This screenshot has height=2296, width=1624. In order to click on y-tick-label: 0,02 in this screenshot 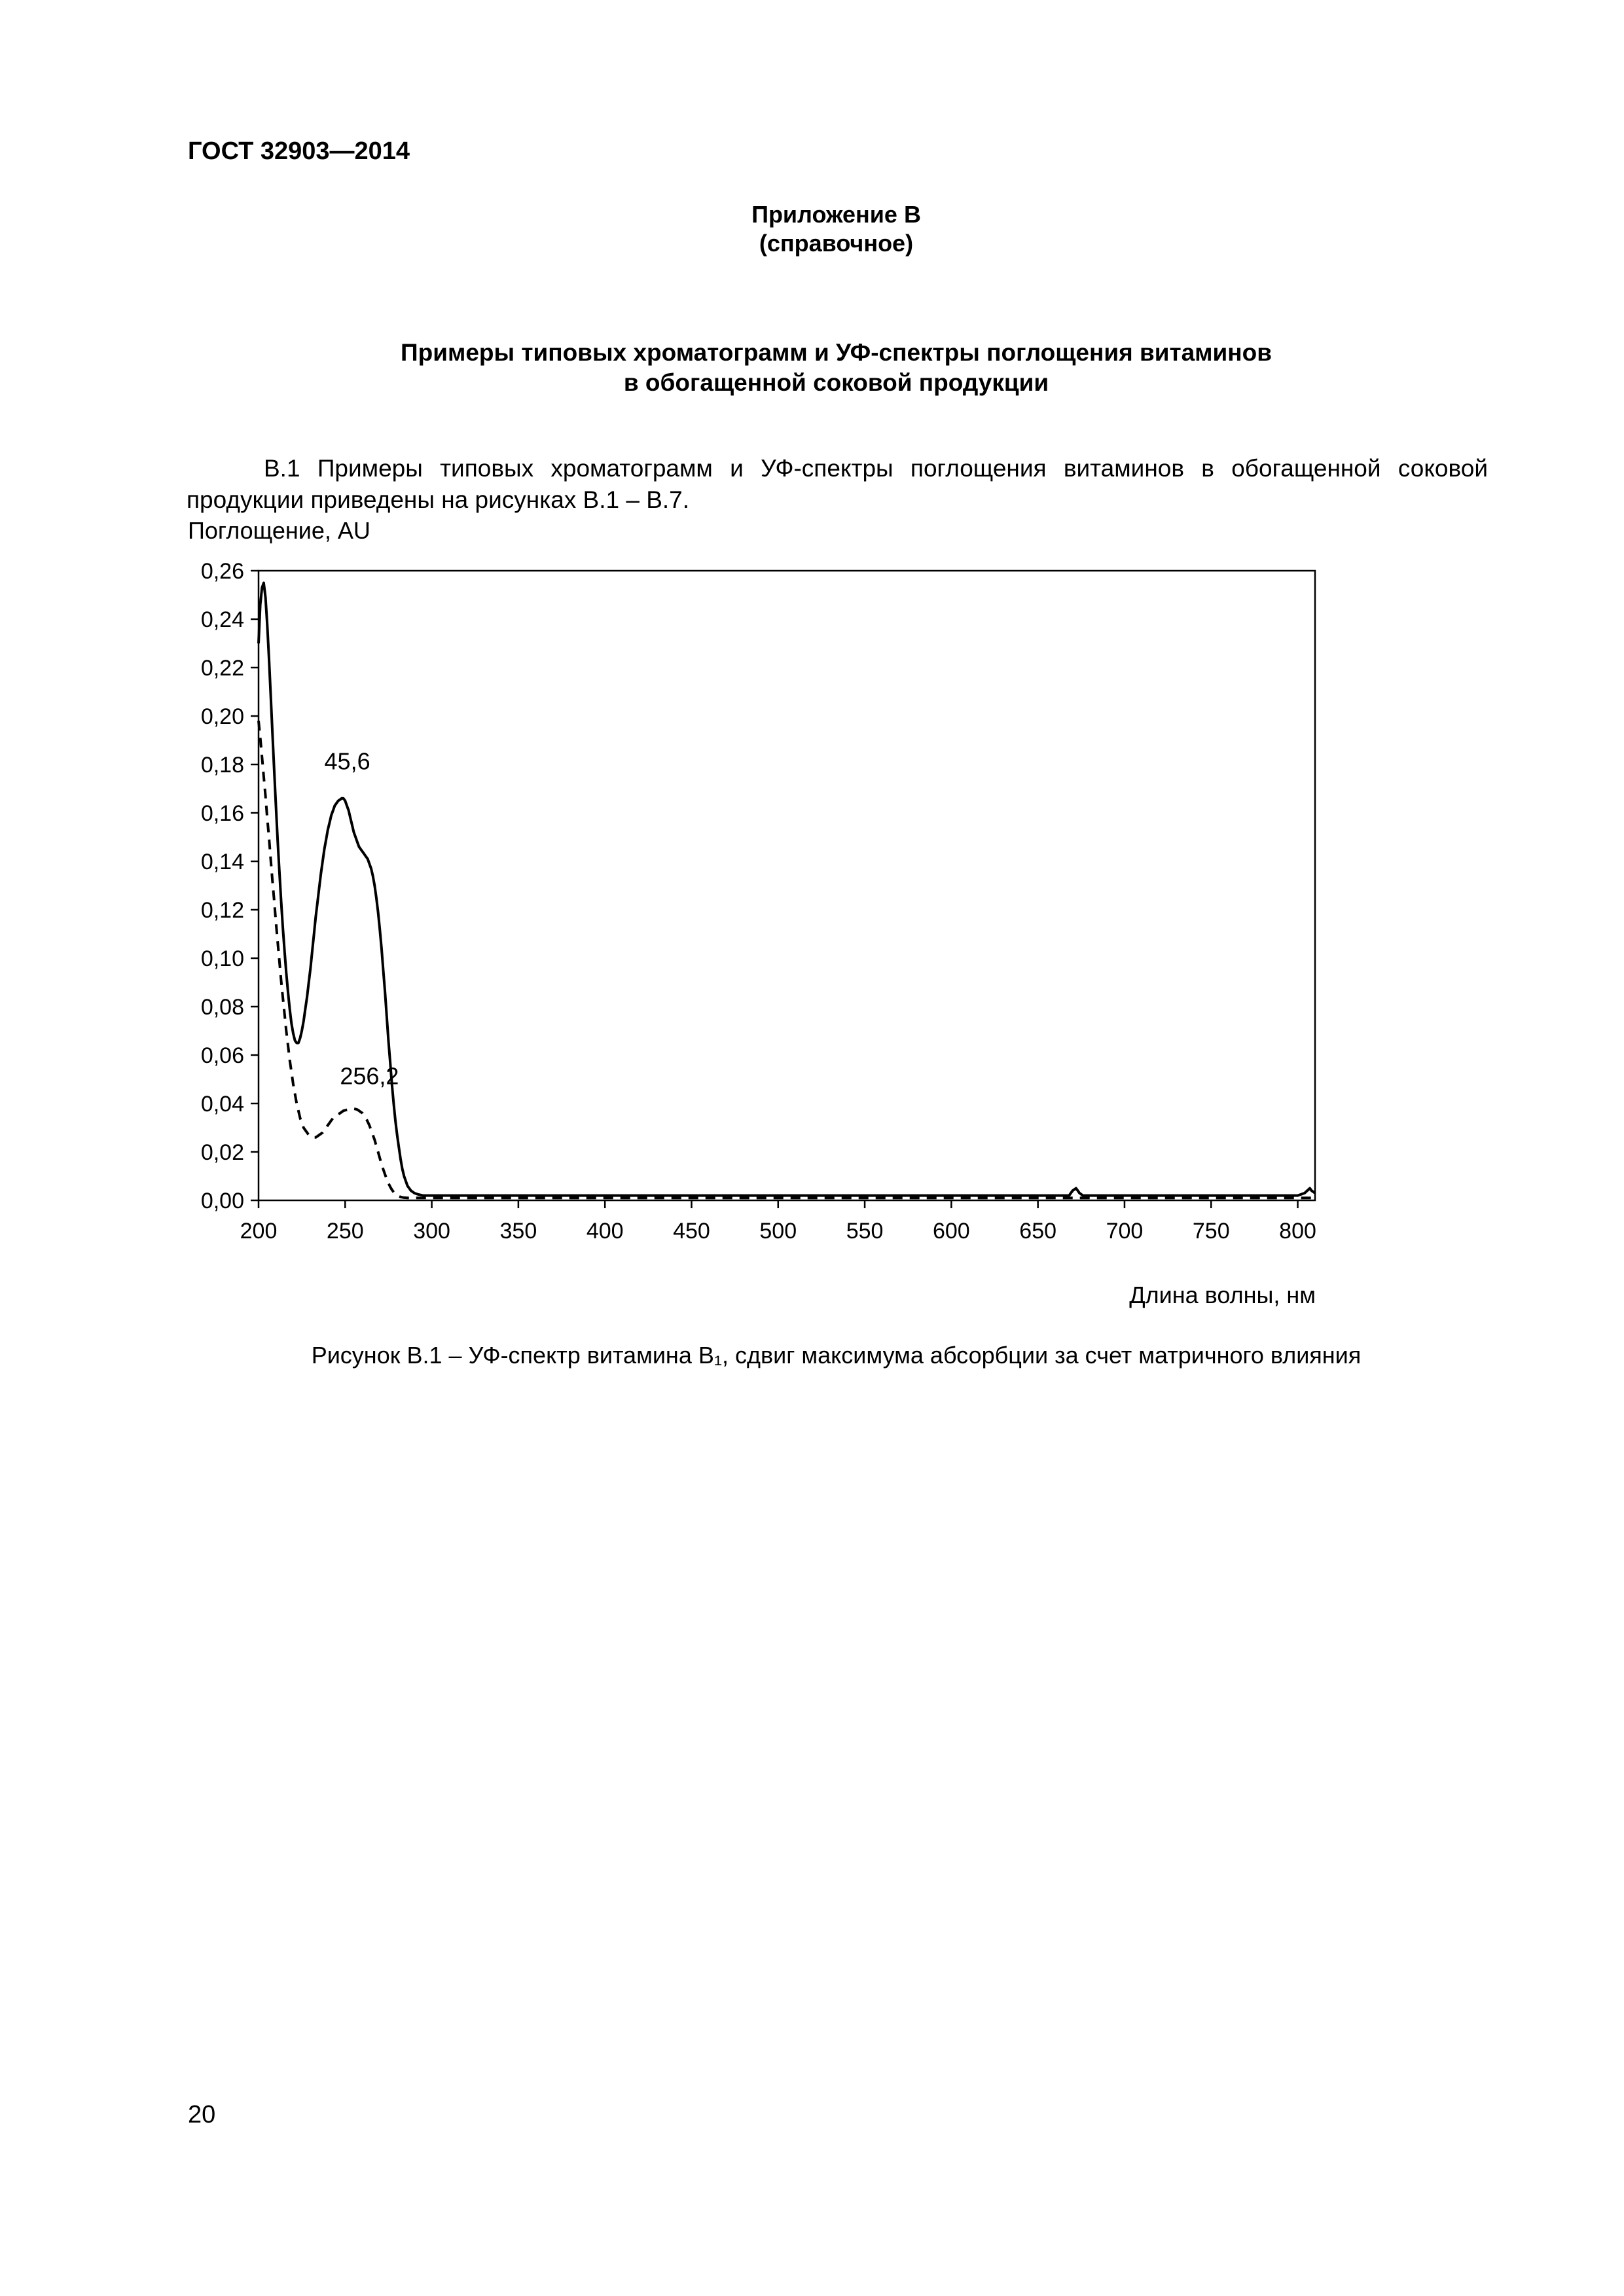, I will do `click(222, 1152)`.